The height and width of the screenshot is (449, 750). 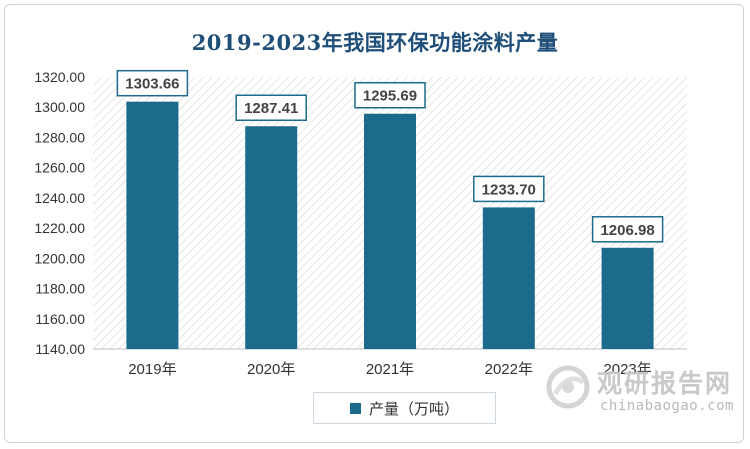 I want to click on x-tick-label: 2020年, so click(x=271, y=369).